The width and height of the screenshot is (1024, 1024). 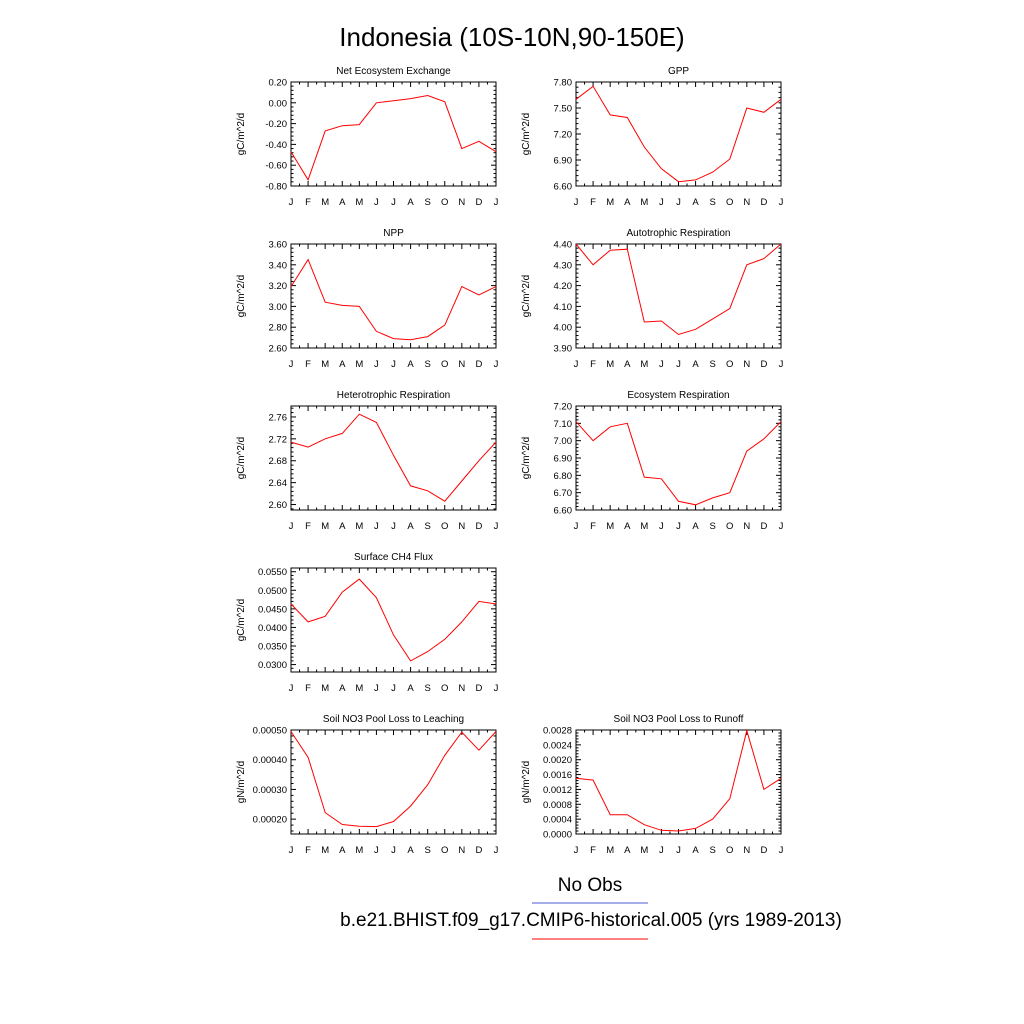 I want to click on panel-title: NPP, so click(x=393, y=233).